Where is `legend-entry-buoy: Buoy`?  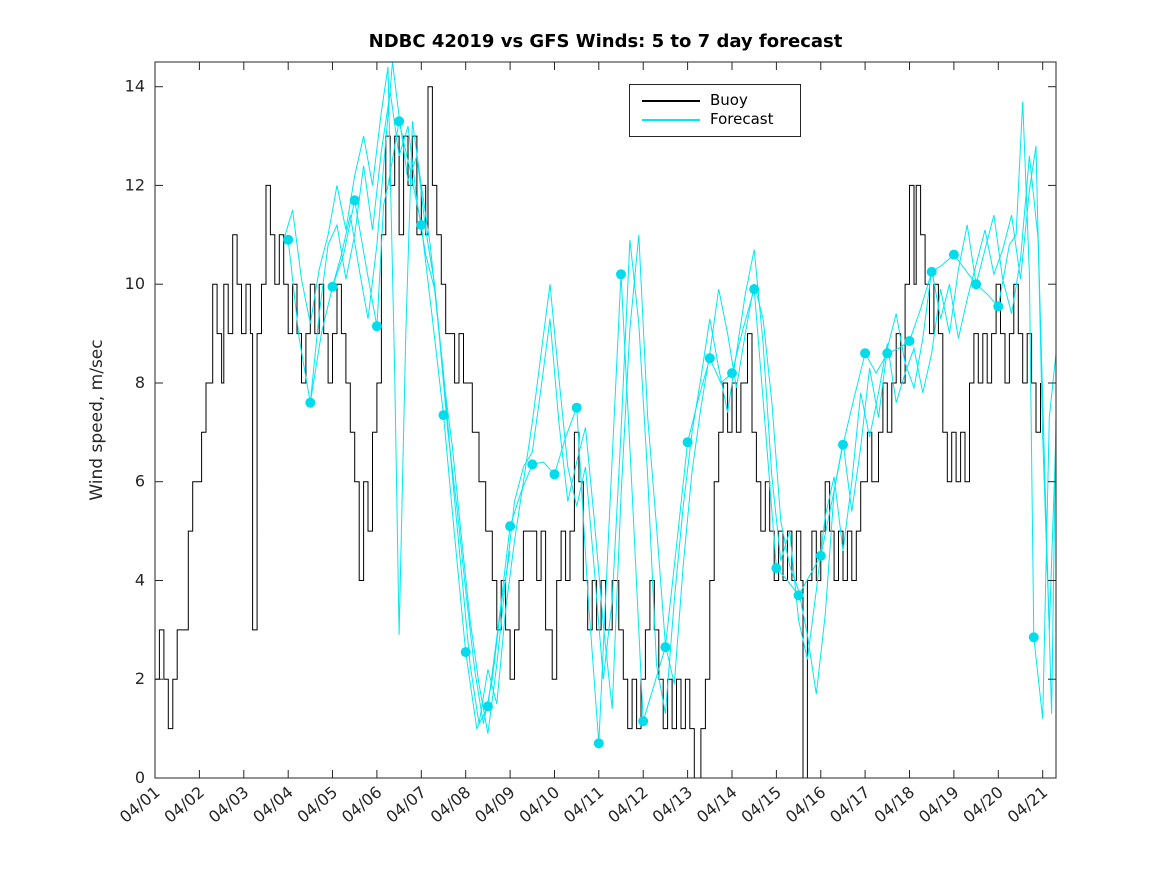 legend-entry-buoy: Buoy is located at coordinates (715, 100).